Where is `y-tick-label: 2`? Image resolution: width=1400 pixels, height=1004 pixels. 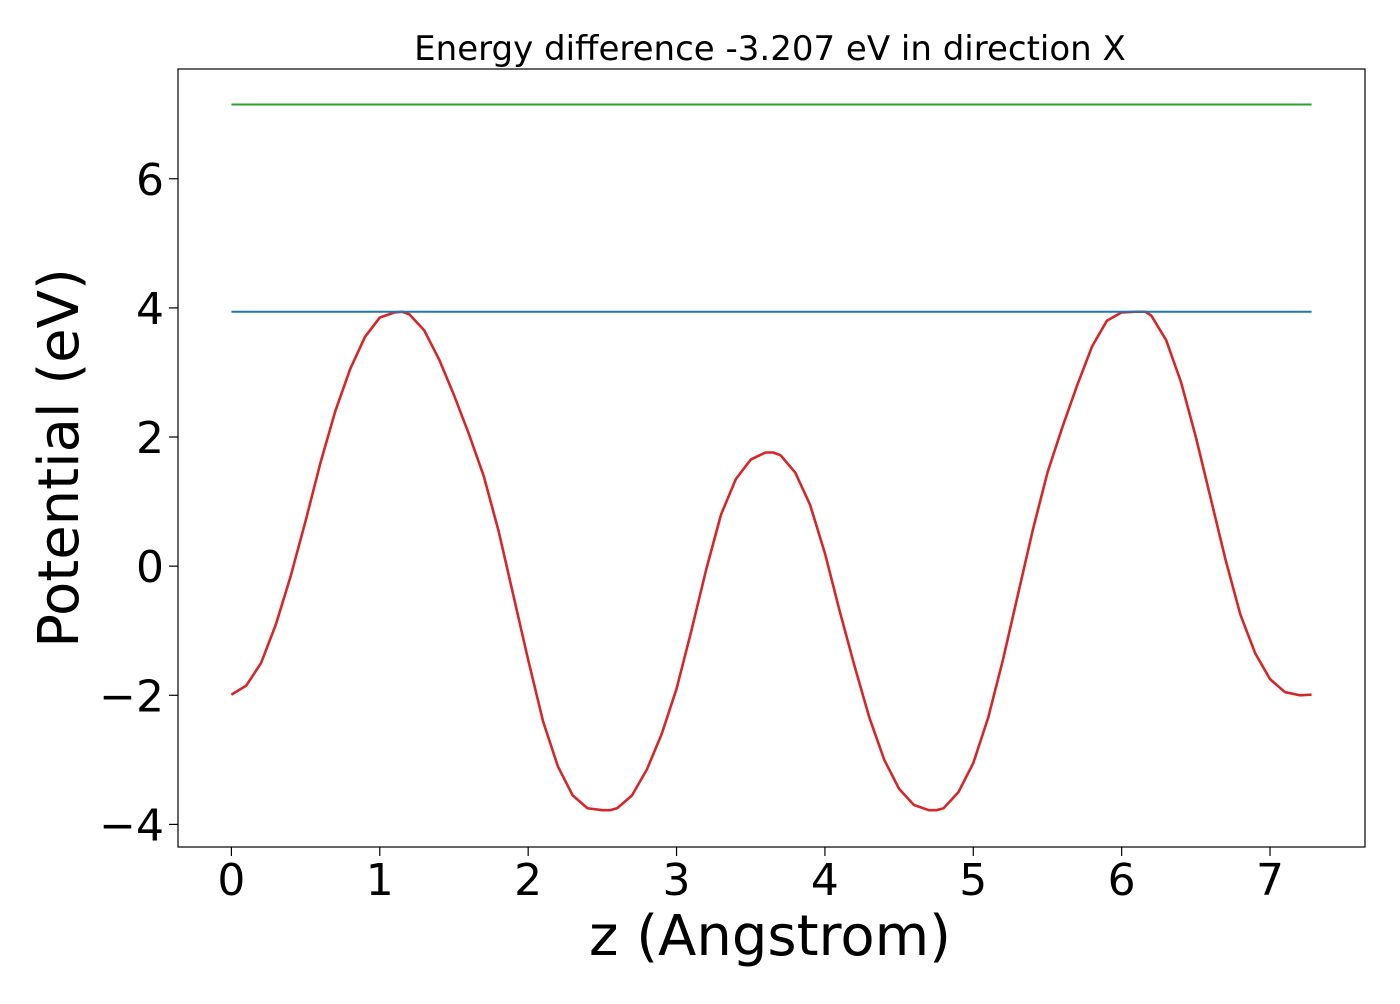 y-tick-label: 2 is located at coordinates (150, 438).